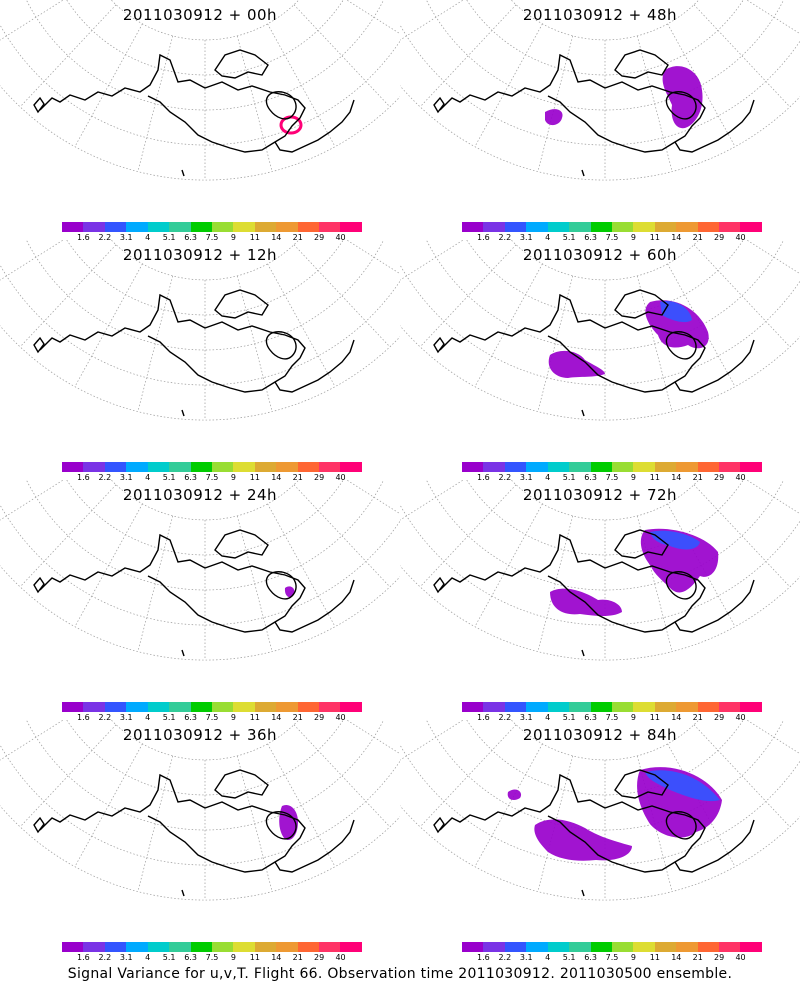 The image size is (800, 1000). I want to click on variance-region, so click(682, 786).